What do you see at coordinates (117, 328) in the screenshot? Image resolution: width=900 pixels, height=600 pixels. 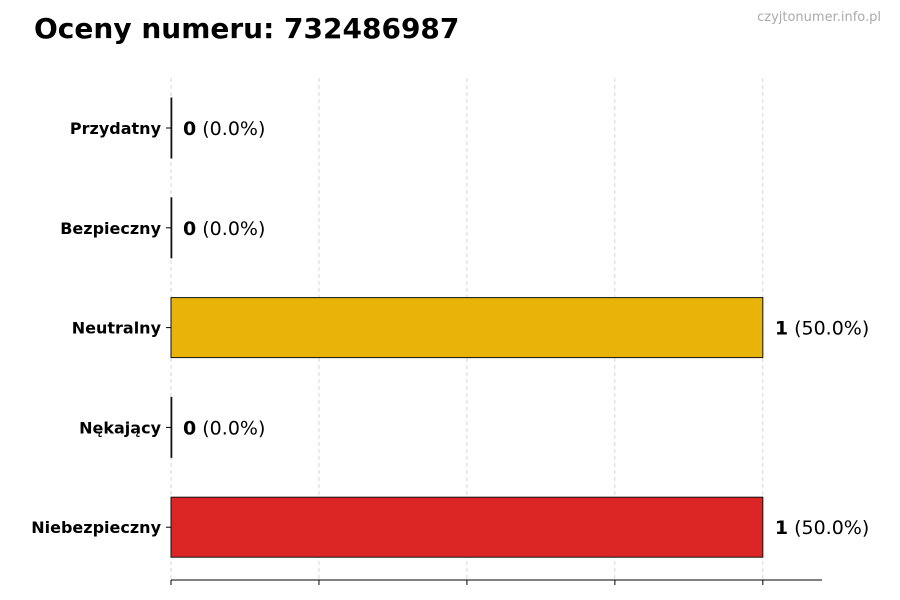 I see `y-tick-label: Neutralny` at bounding box center [117, 328].